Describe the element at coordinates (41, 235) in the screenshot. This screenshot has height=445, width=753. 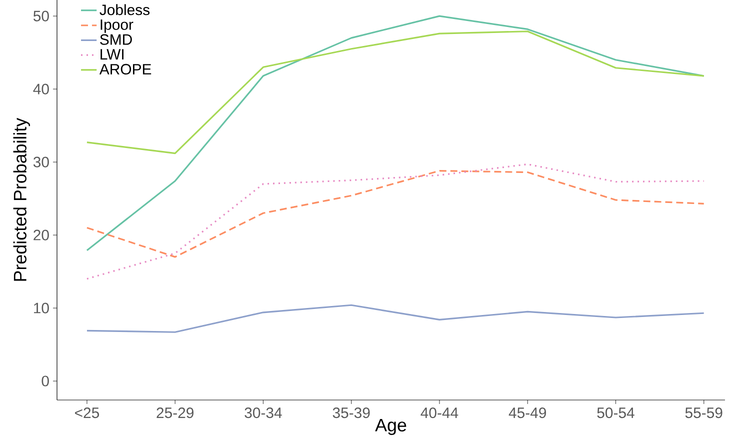
I see `y-tick-label: 20` at that location.